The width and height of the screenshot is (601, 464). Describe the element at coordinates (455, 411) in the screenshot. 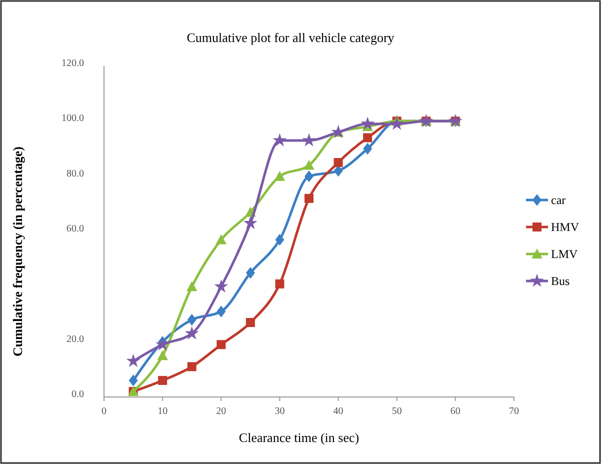

I see `x-tick-label: 60` at that location.